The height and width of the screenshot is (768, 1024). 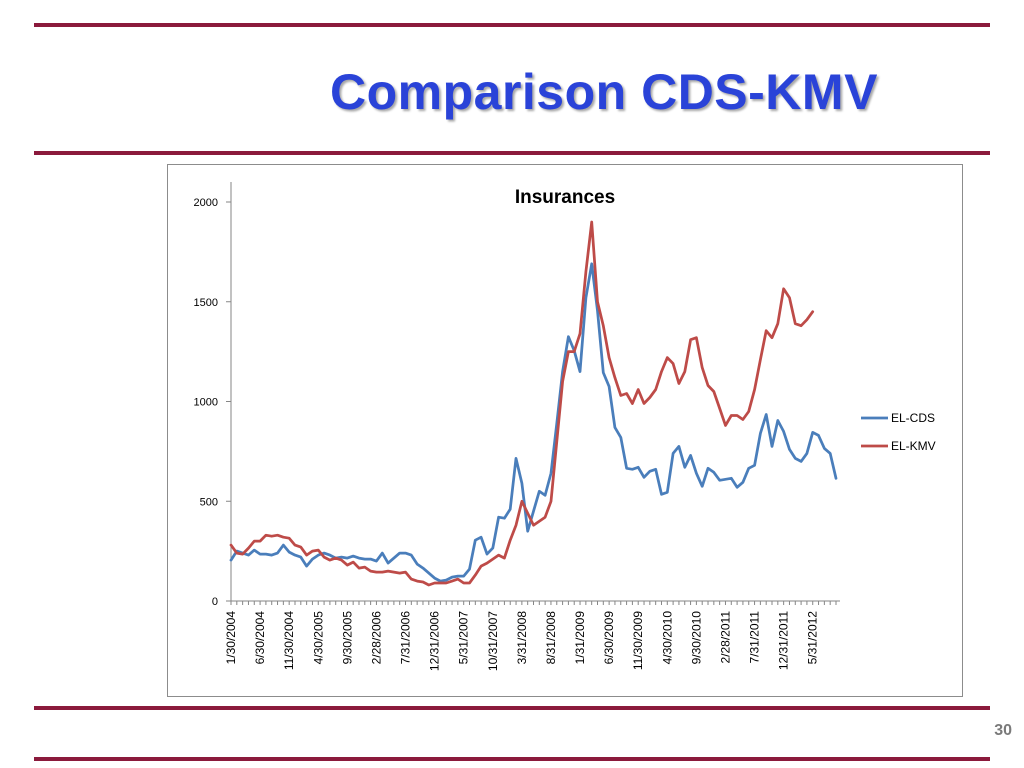 What do you see at coordinates (755, 637) in the screenshot?
I see `x-tick-label: 7/31/2011` at bounding box center [755, 637].